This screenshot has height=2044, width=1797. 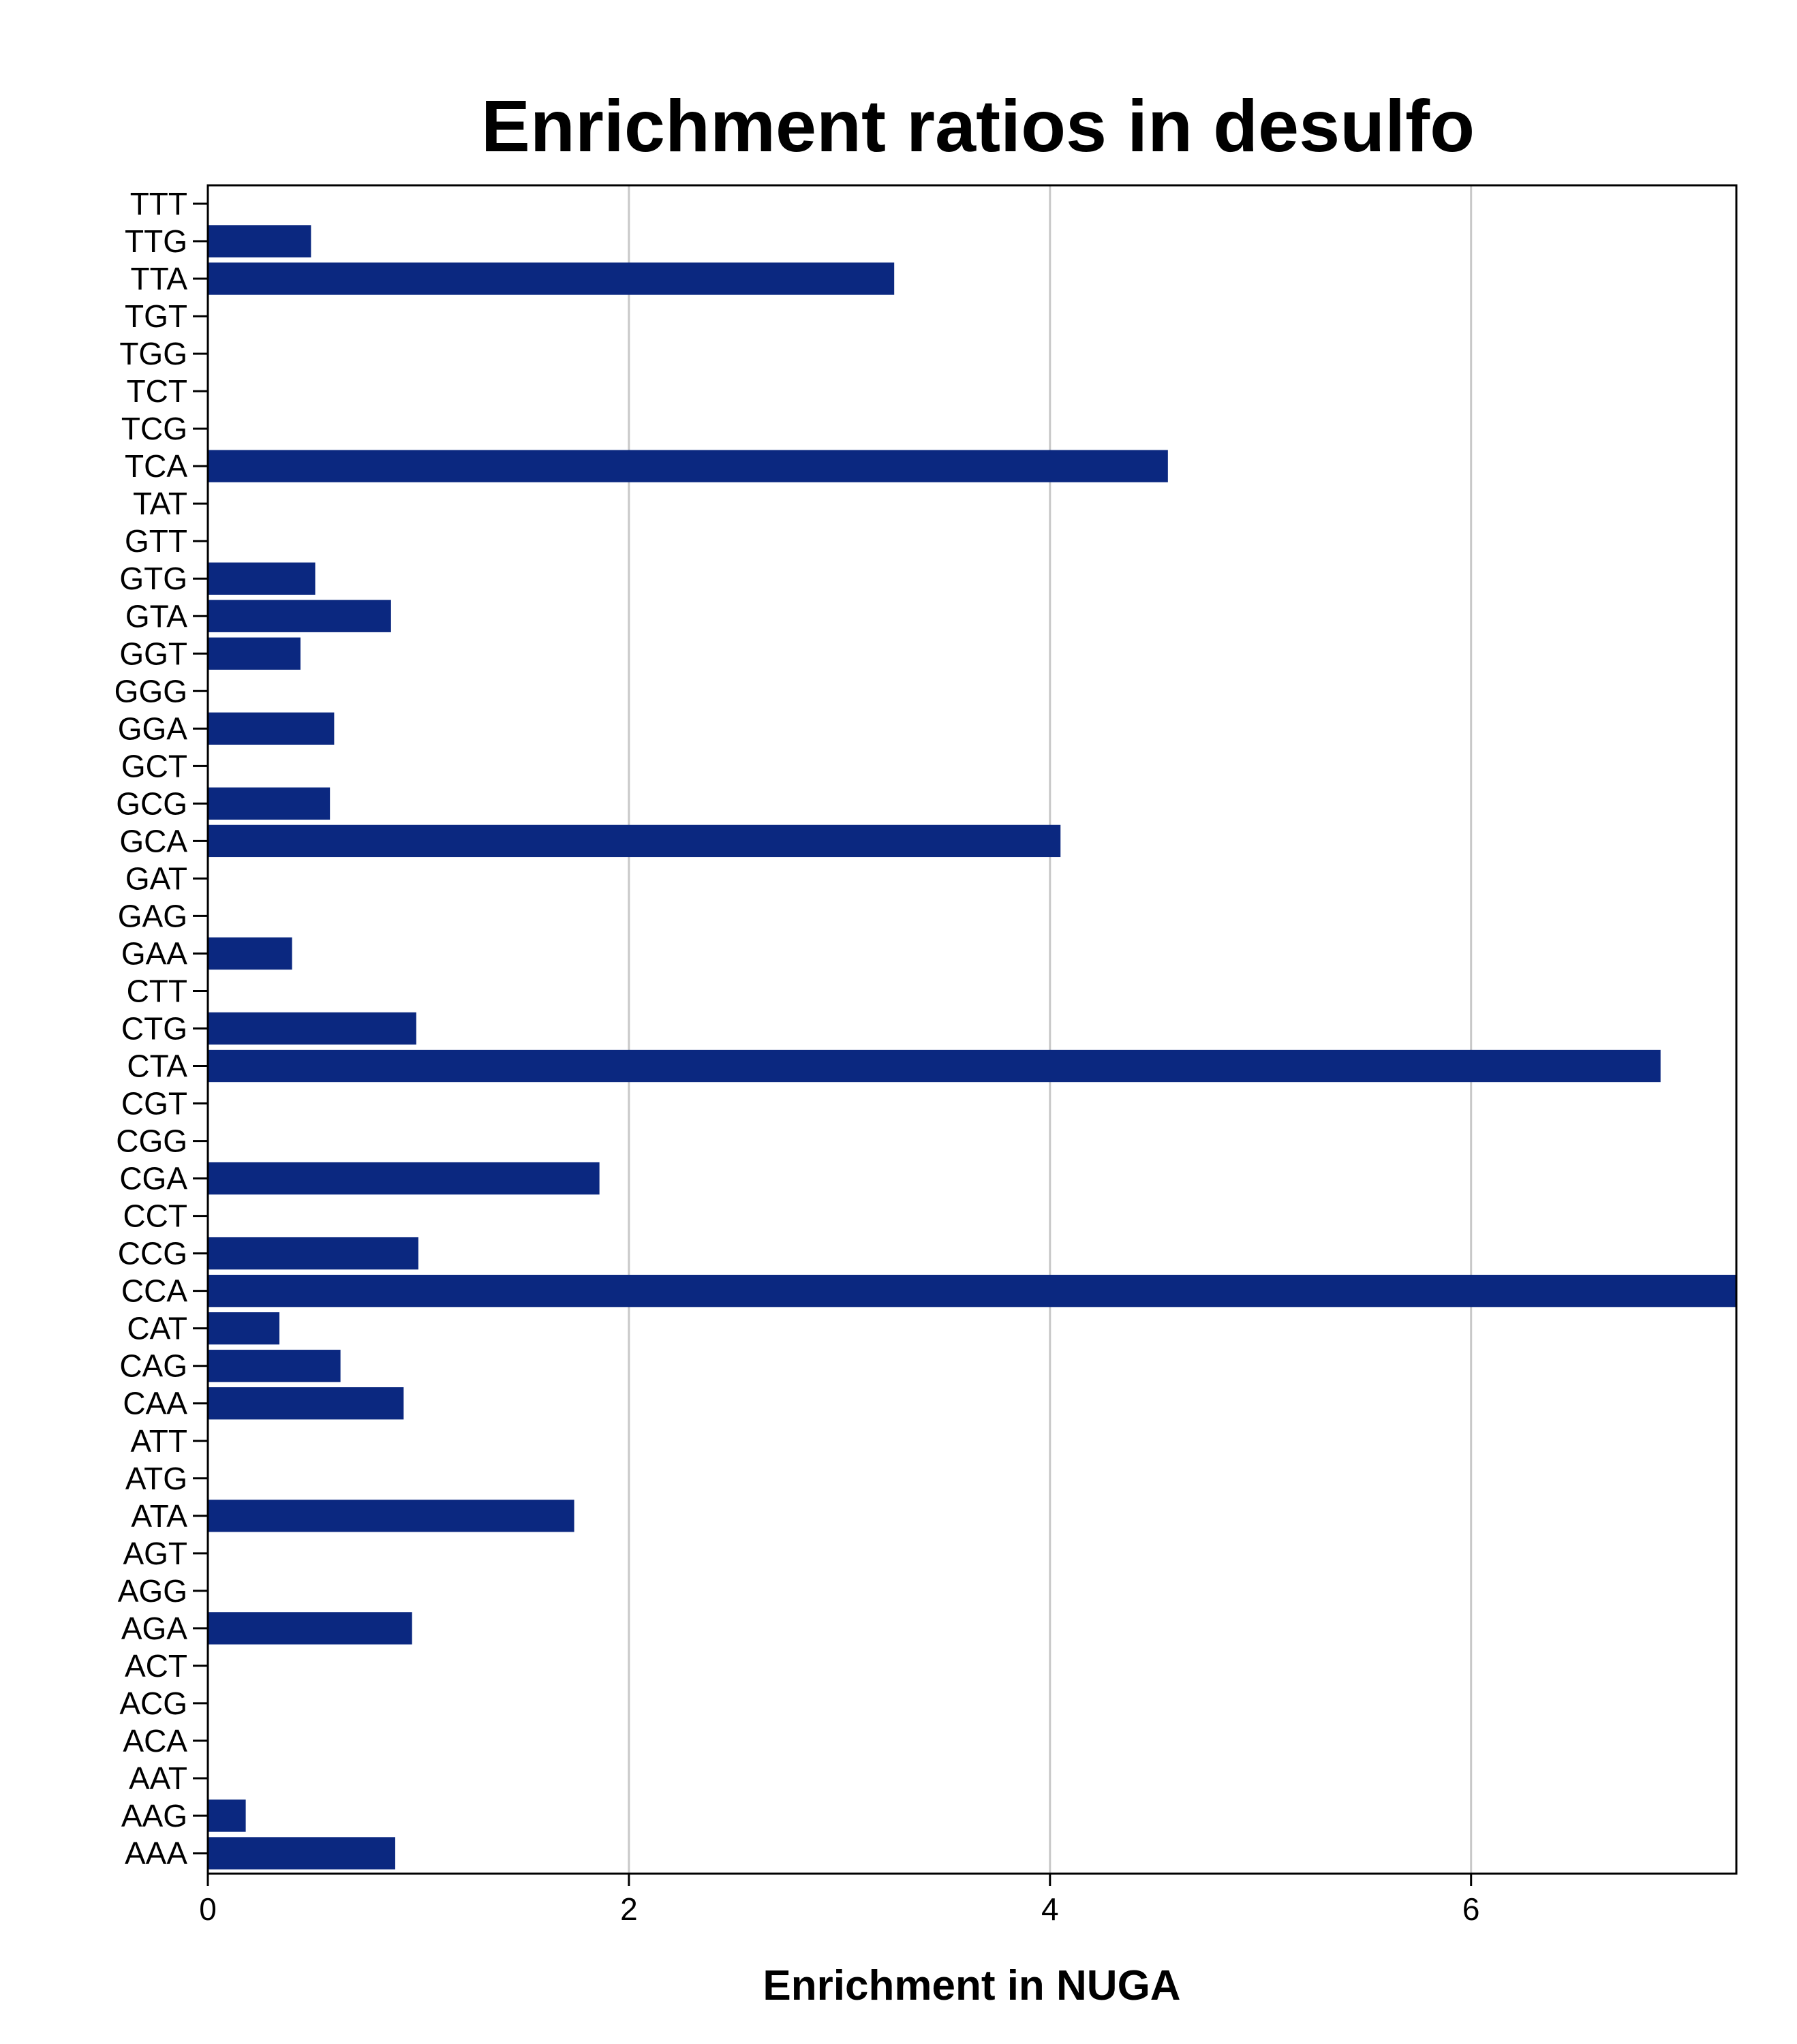 I want to click on y-tick-label: GAG, so click(x=152, y=915).